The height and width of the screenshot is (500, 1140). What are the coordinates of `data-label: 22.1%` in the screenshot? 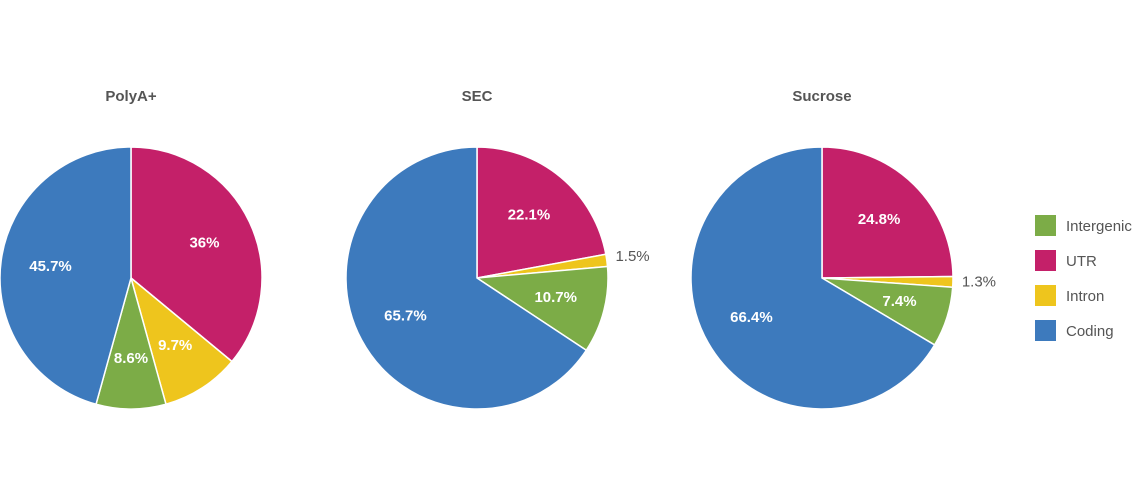 It's located at (529, 215).